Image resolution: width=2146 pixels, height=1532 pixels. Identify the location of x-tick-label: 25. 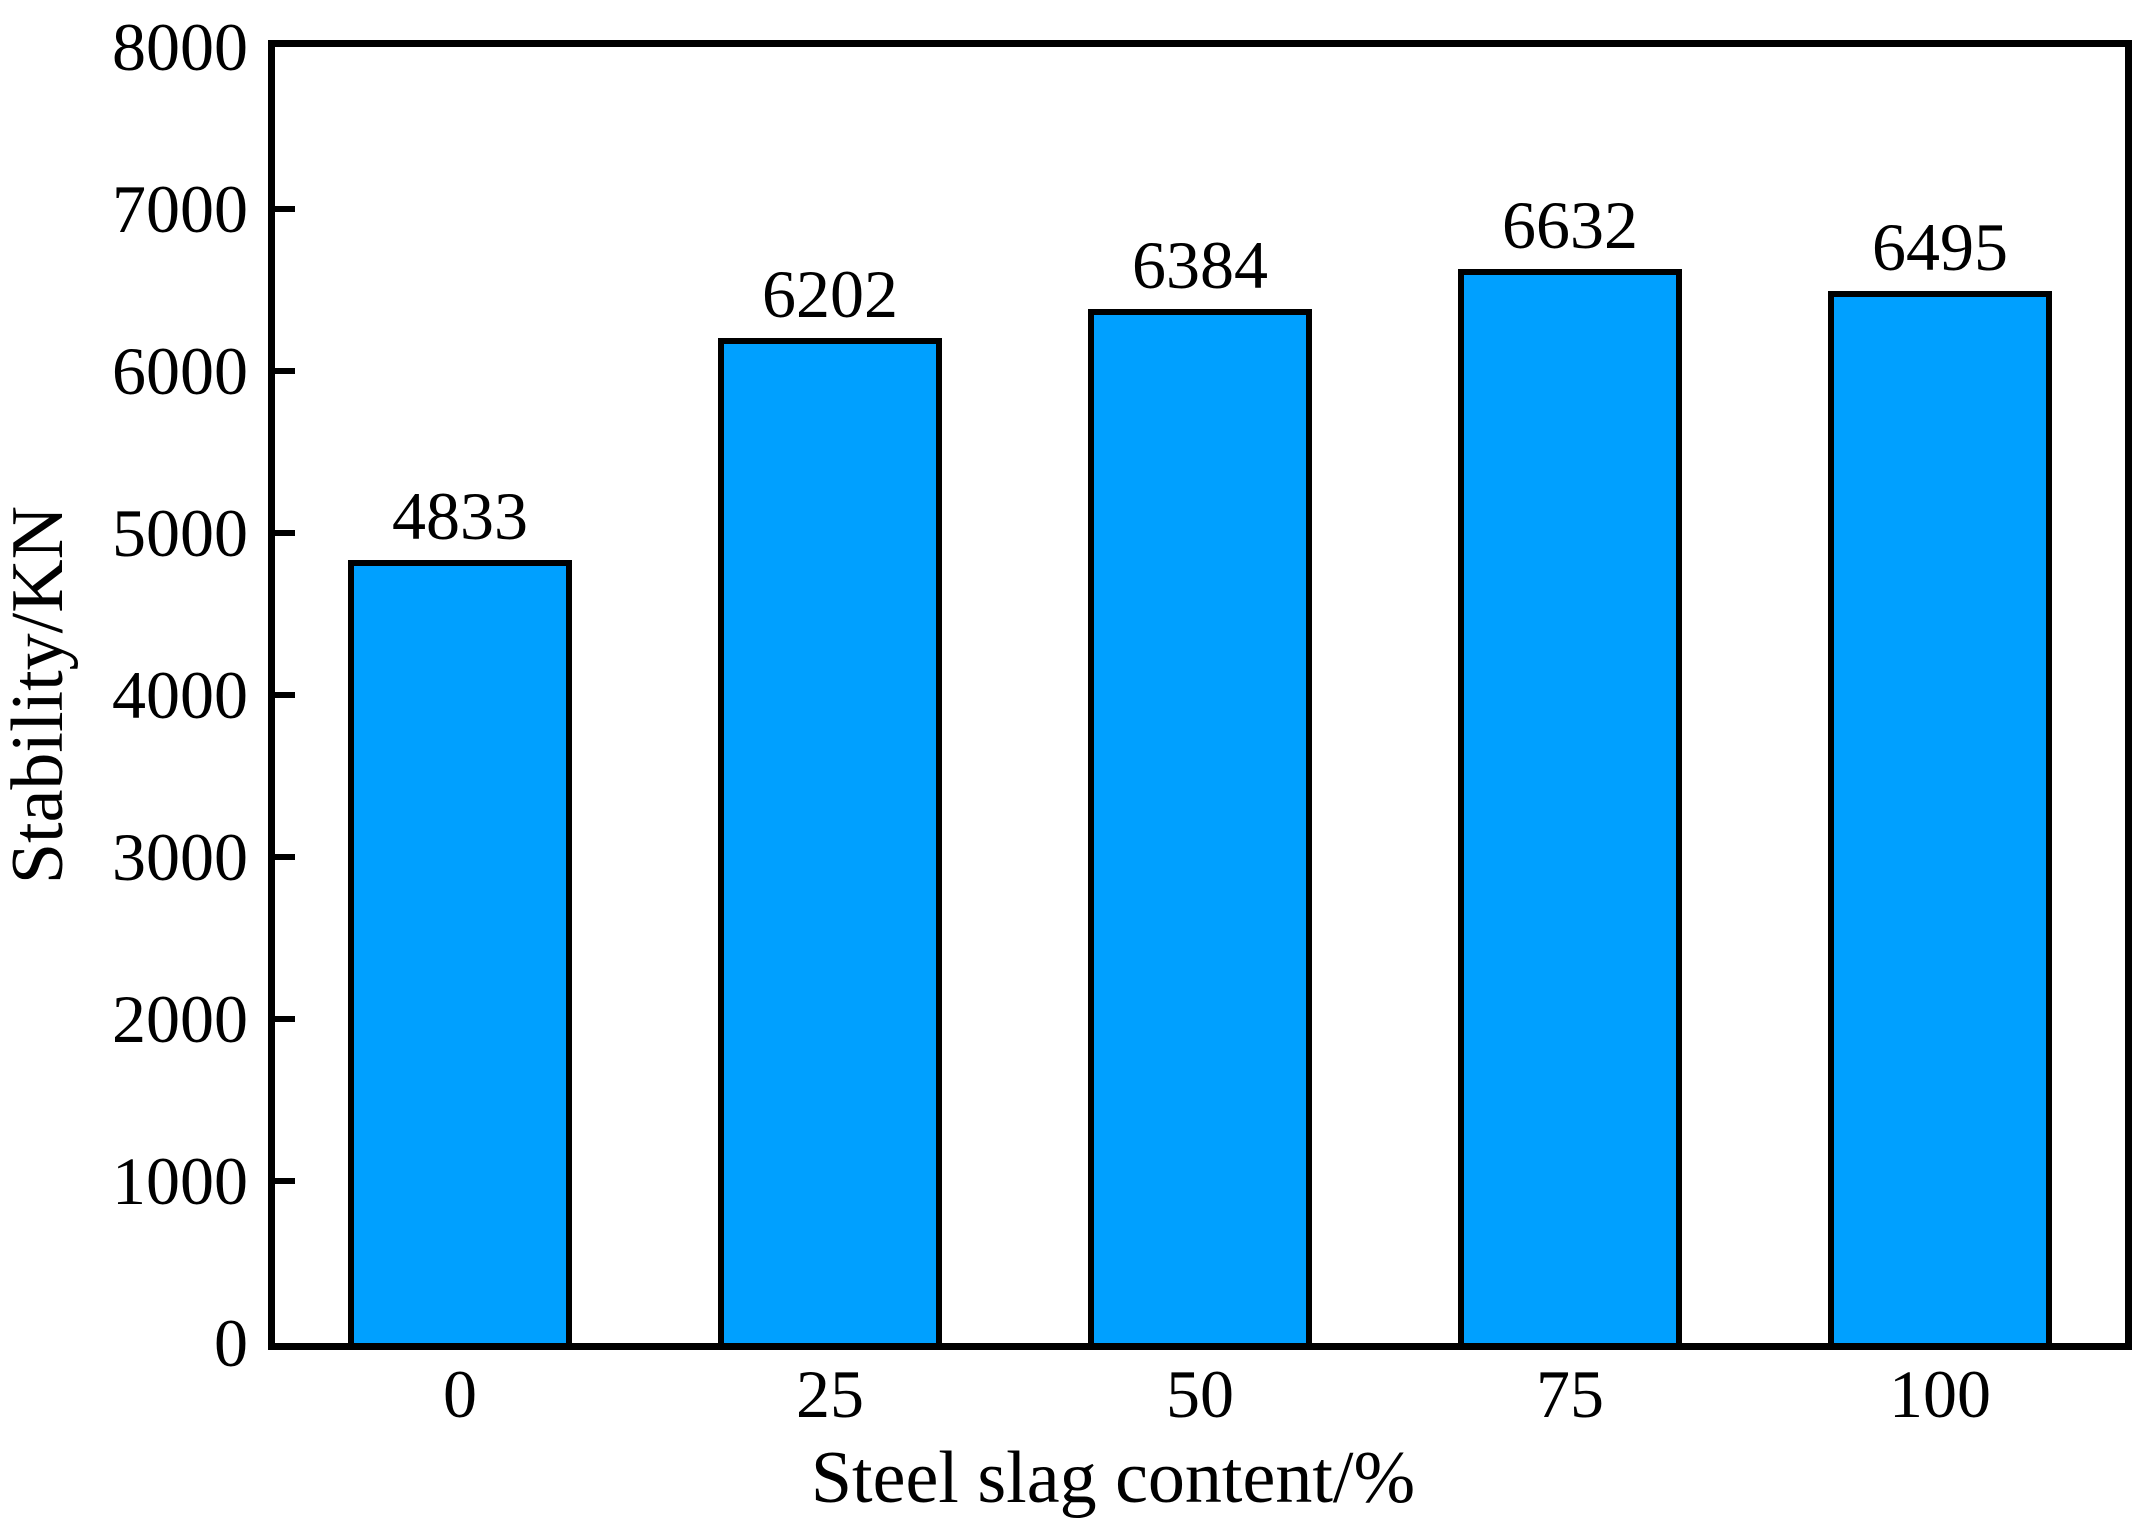
(830, 1394).